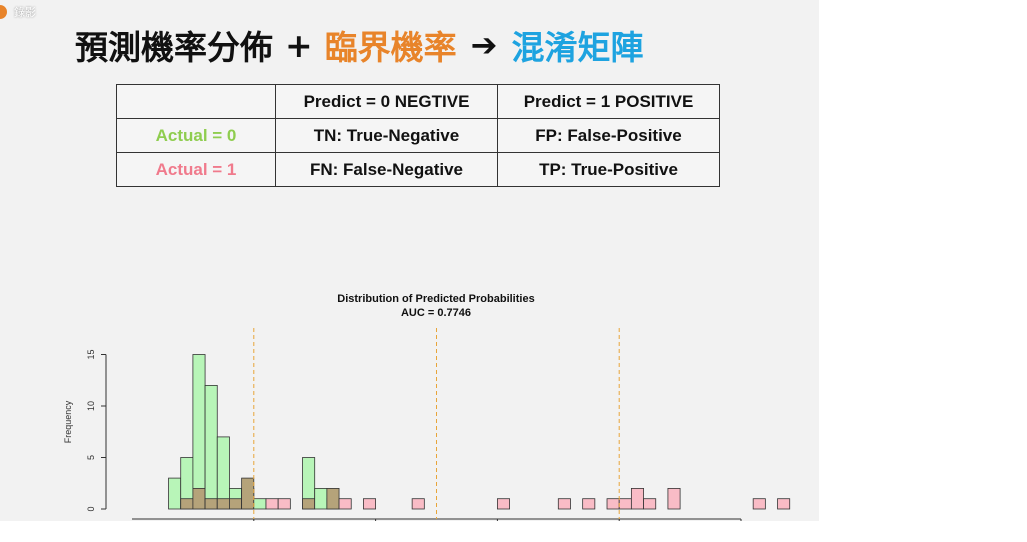  I want to click on header-predict-0: Predict = 0 NEGTIVE, so click(386, 101).